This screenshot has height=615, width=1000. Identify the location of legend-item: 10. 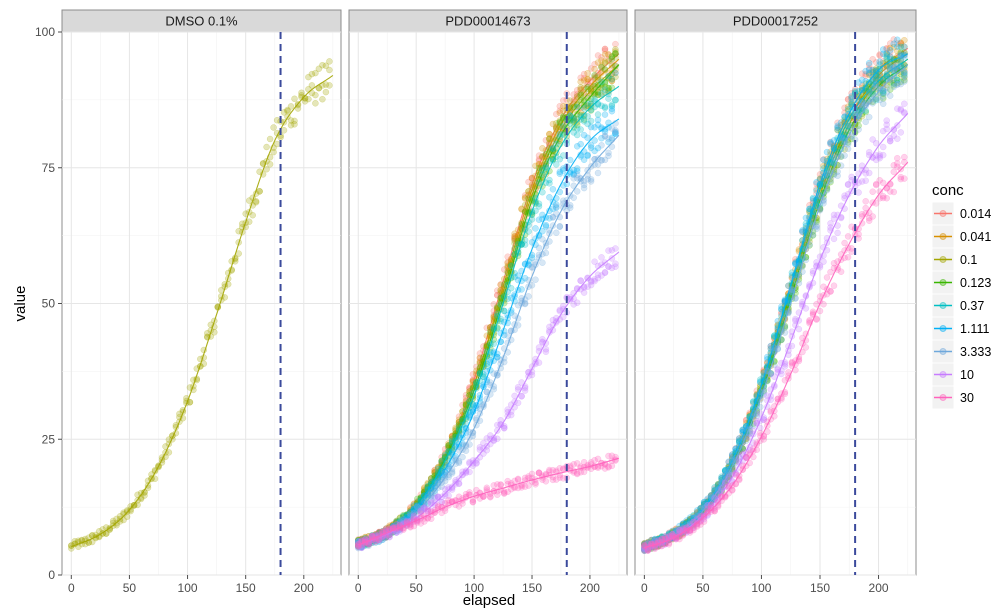
(952, 374).